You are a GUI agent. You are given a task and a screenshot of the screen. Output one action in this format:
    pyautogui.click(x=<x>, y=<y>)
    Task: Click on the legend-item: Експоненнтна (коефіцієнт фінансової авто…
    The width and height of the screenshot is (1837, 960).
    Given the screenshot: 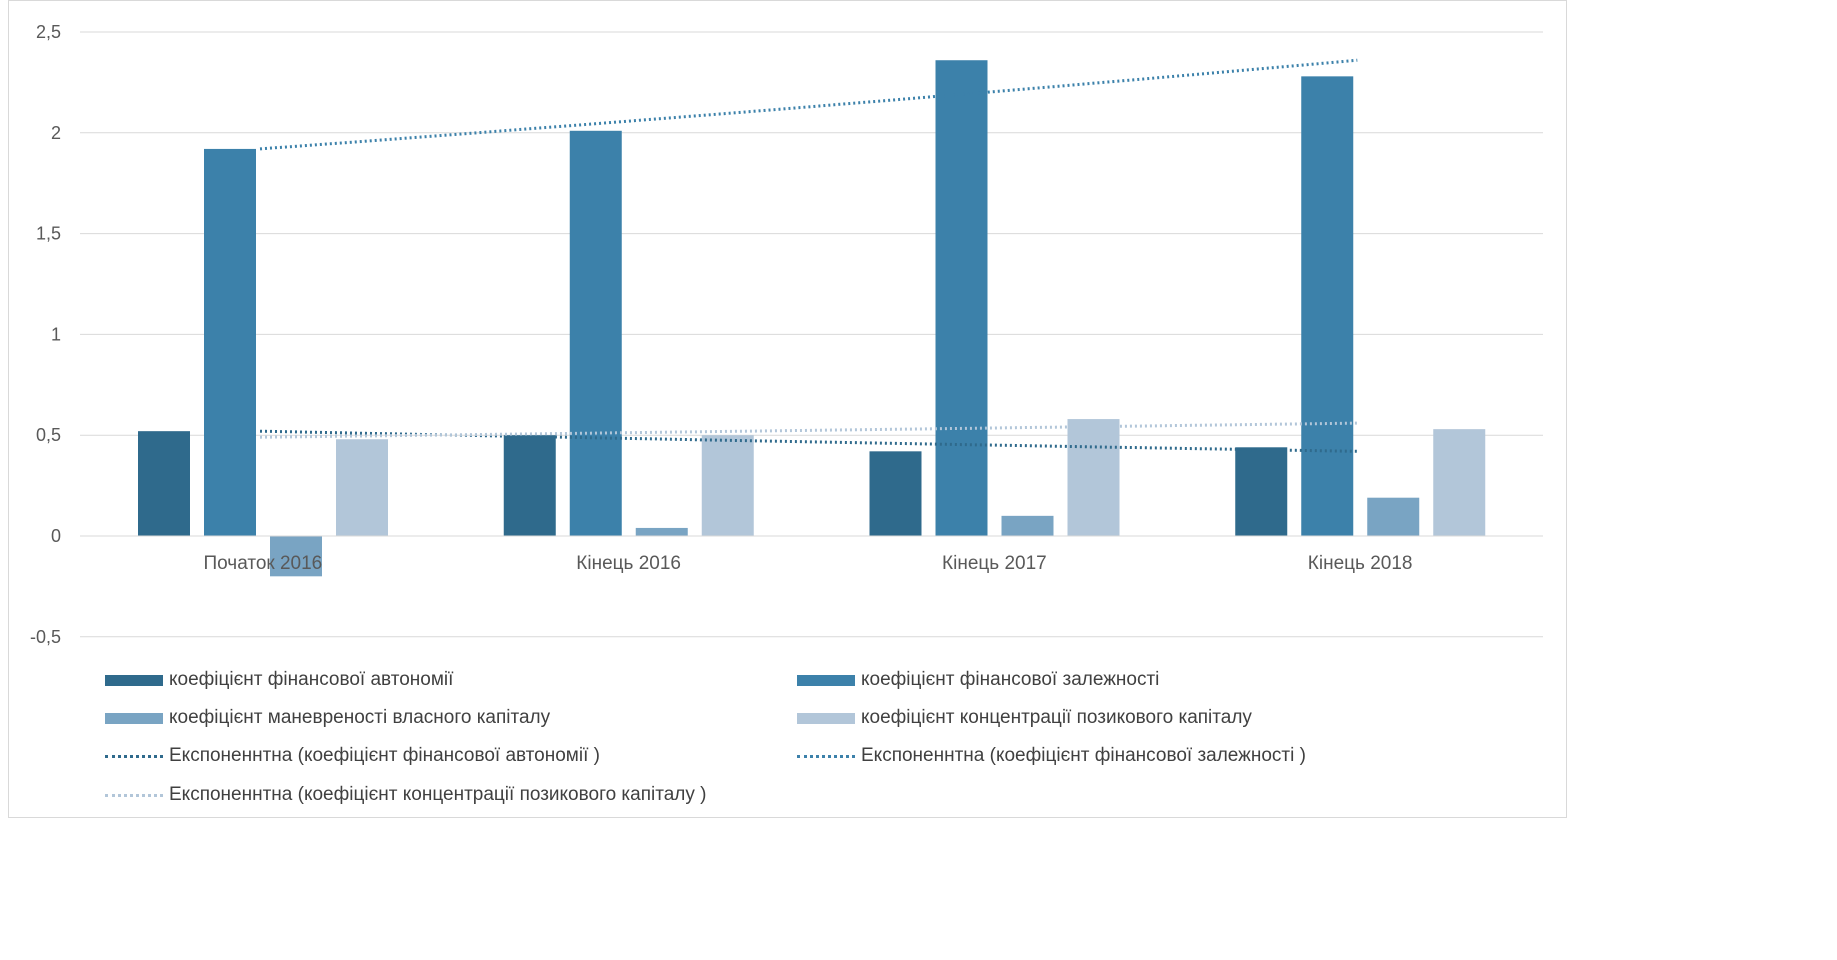 What is the action you would take?
    pyautogui.click(x=352, y=756)
    